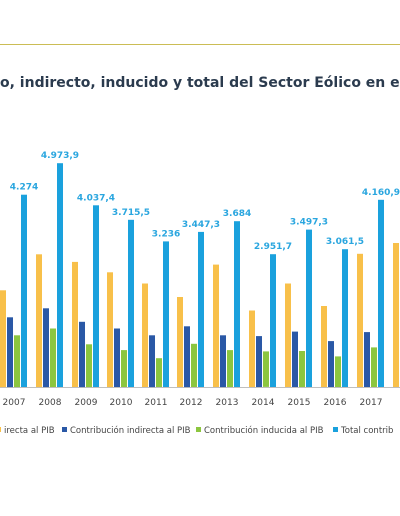 The height and width of the screenshot is (516, 400). Describe the element at coordinates (201, 225) in the screenshot. I see `total-label-2012: 3.447,3` at that location.